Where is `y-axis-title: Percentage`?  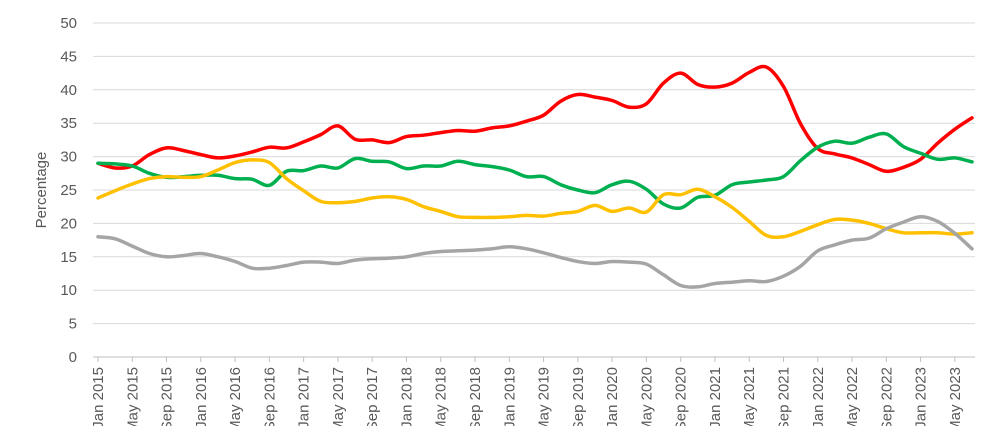
y-axis-title: Percentage is located at coordinates (41, 190).